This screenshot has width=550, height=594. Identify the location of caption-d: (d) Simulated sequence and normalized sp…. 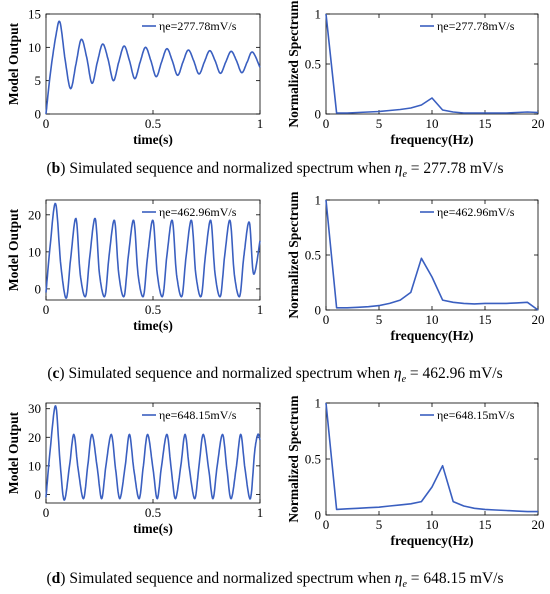
(275, 580).